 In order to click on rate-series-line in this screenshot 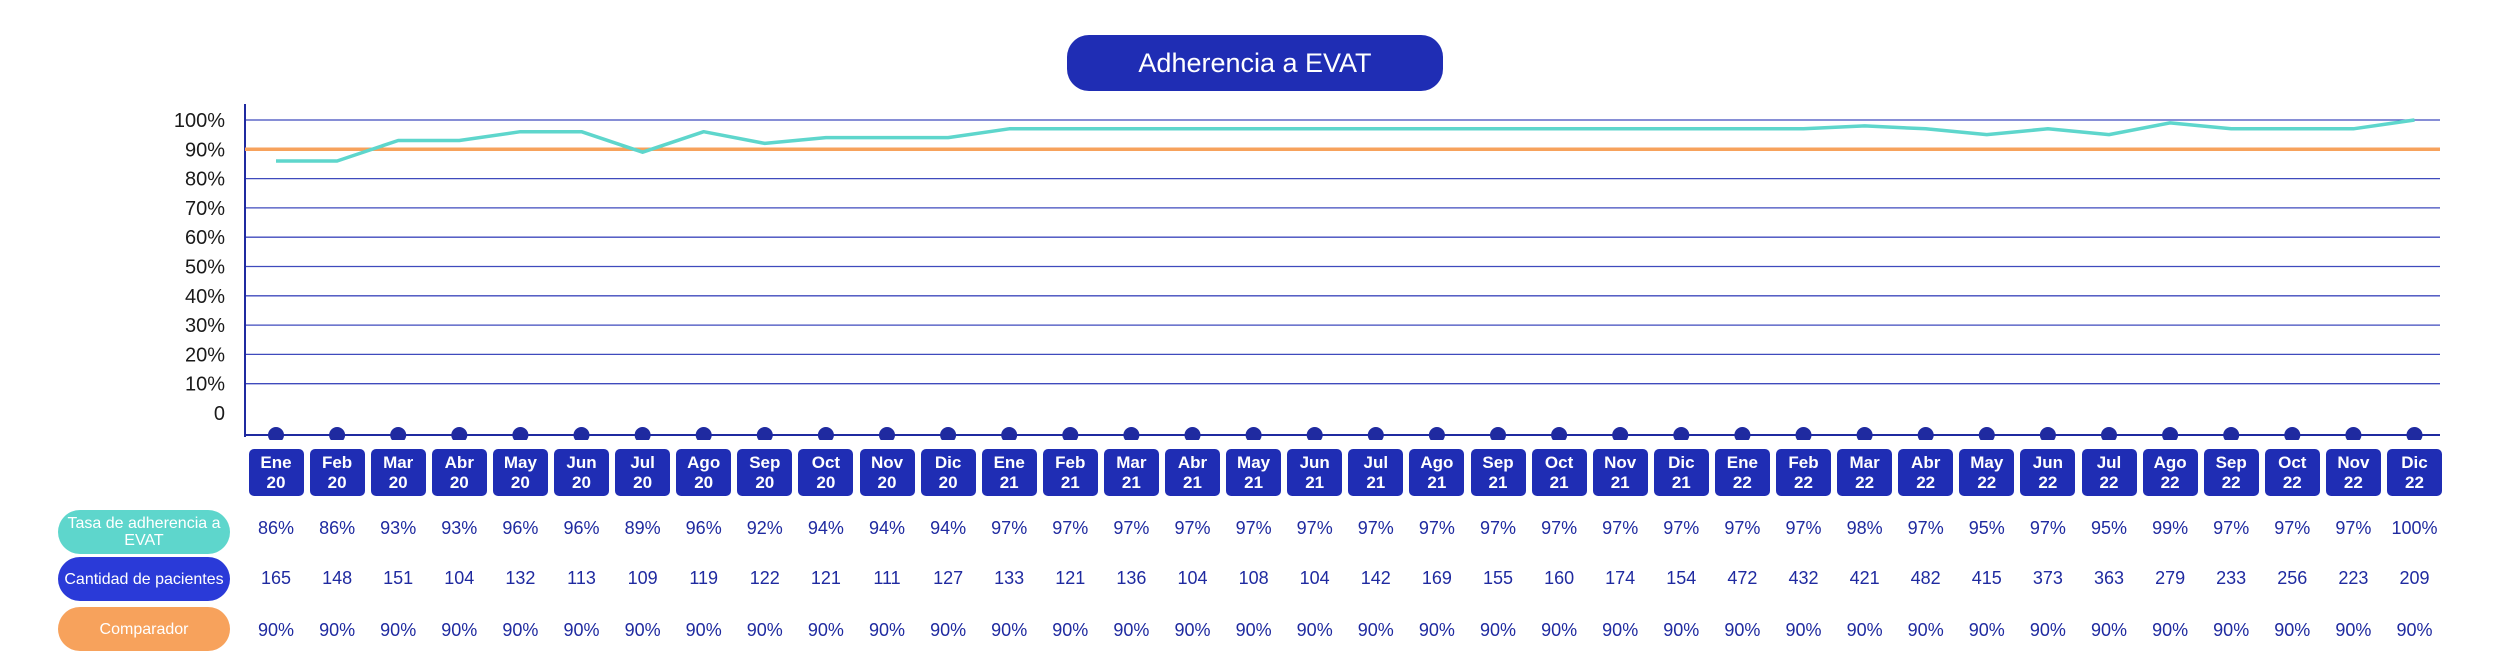, I will do `click(1345, 140)`.